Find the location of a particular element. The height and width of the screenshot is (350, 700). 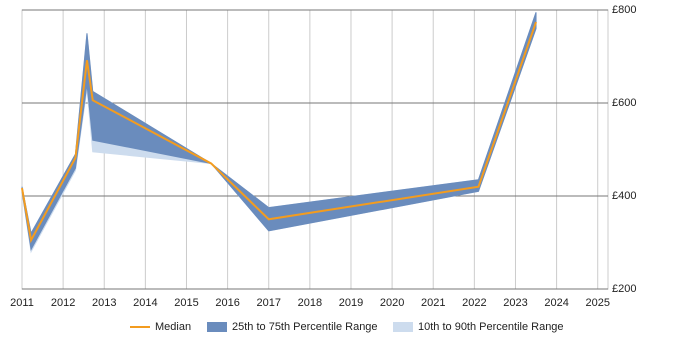

y-tick-label: £600 is located at coordinates (624, 103).